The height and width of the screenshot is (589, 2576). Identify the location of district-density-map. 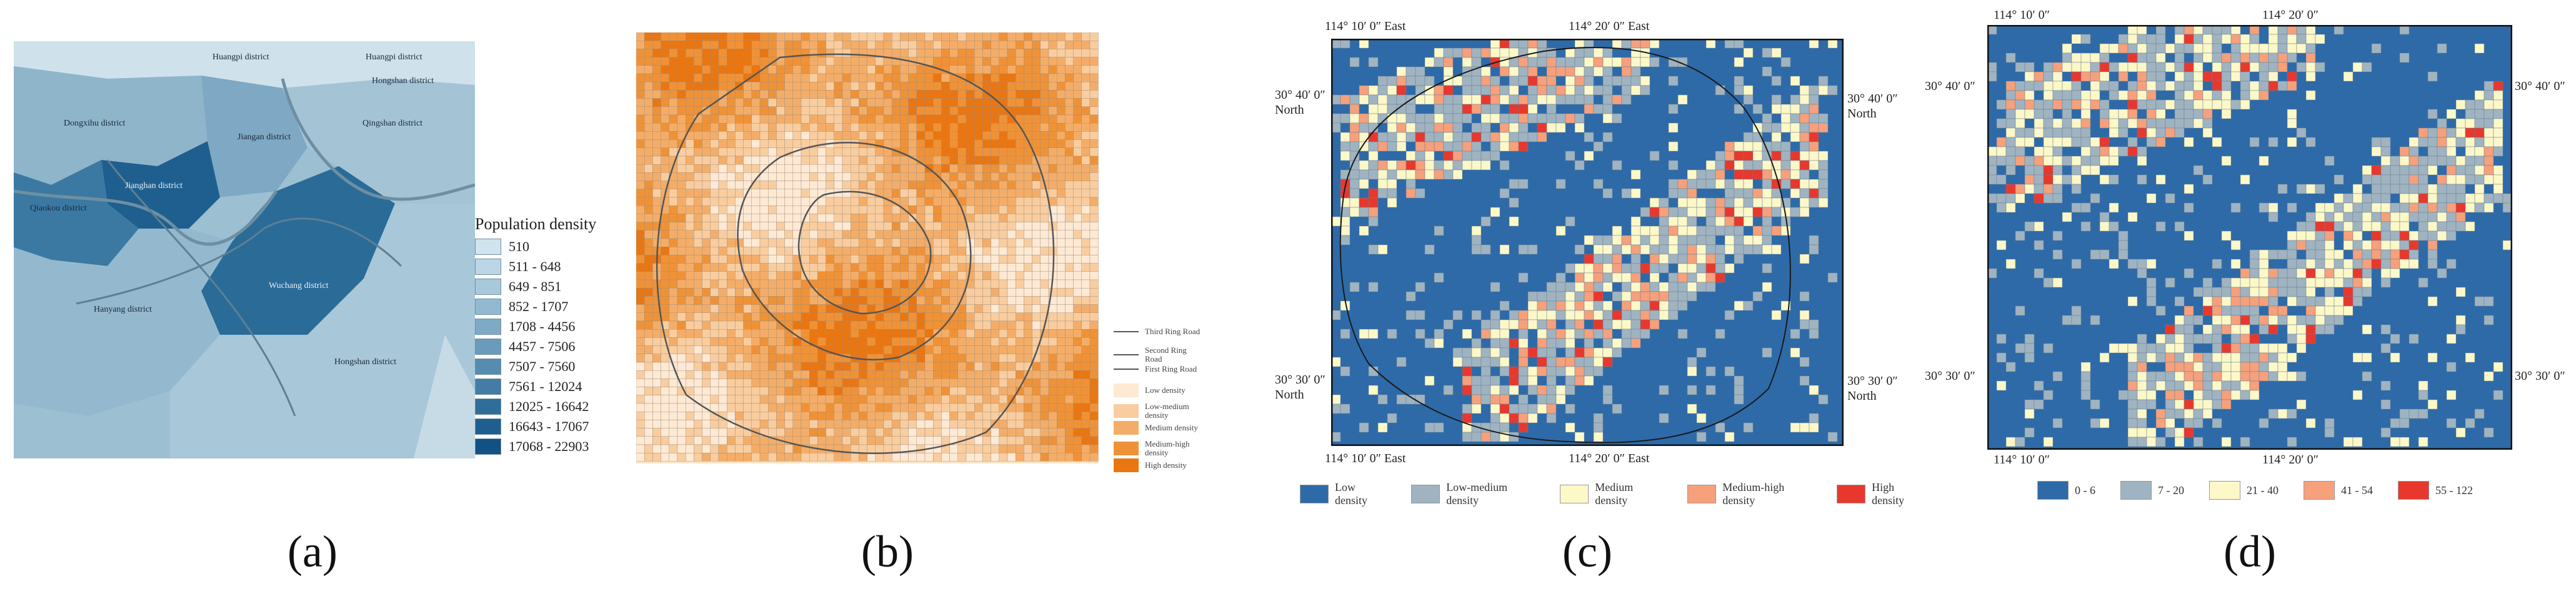
(244, 249).